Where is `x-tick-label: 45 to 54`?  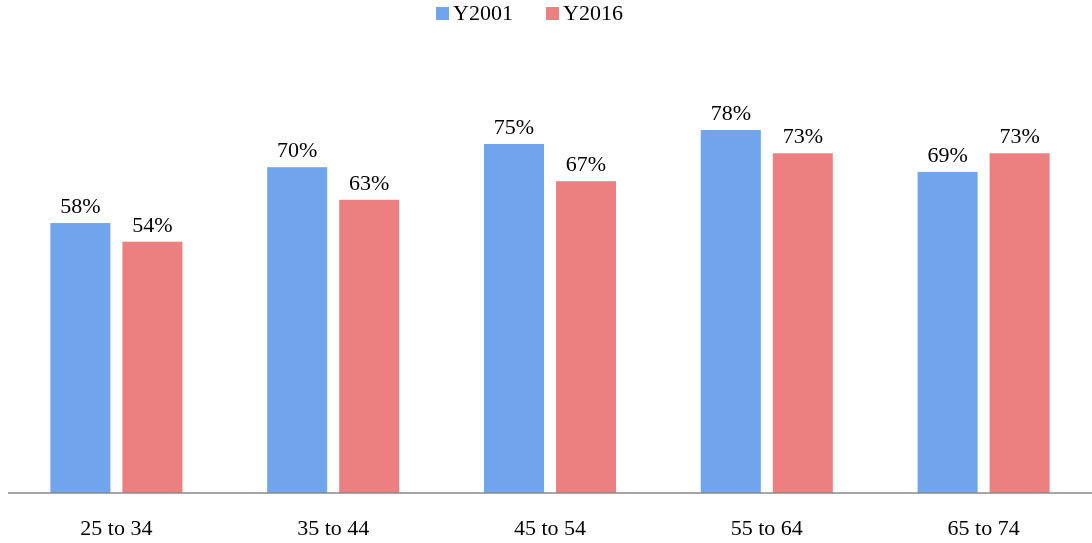 x-tick-label: 45 to 54 is located at coordinates (550, 527).